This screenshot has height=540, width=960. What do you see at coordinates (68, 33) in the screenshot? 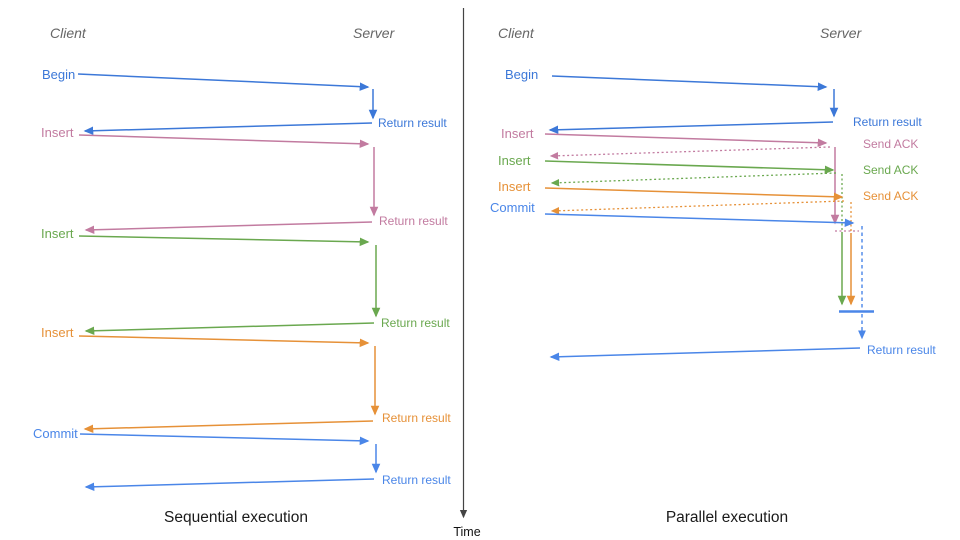
I see `sequential-client-header: Client` at bounding box center [68, 33].